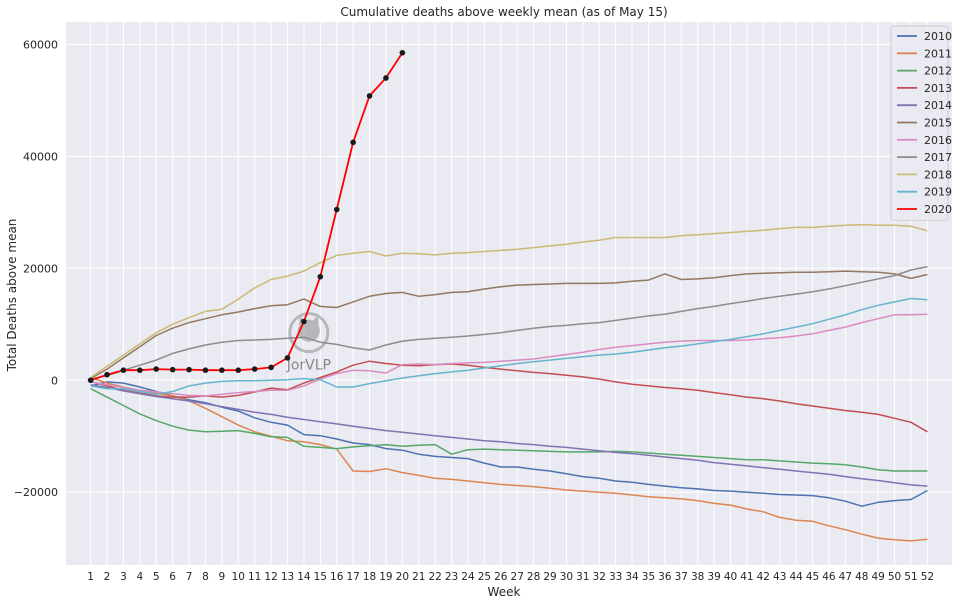 The image size is (967, 609). What do you see at coordinates (501, 577) in the screenshot?
I see `x-tick-label: 26` at bounding box center [501, 577].